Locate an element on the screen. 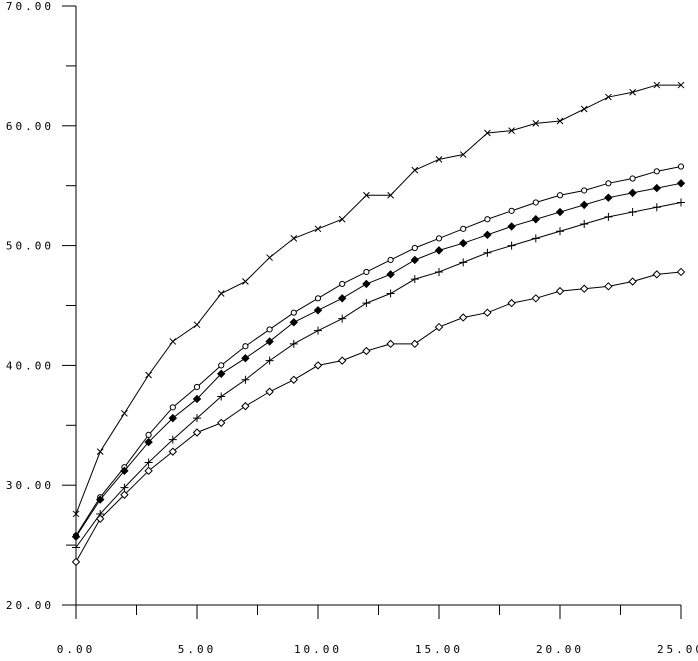 This screenshot has width=698, height=661. x-tick-label: 5.00 is located at coordinates (197, 649).